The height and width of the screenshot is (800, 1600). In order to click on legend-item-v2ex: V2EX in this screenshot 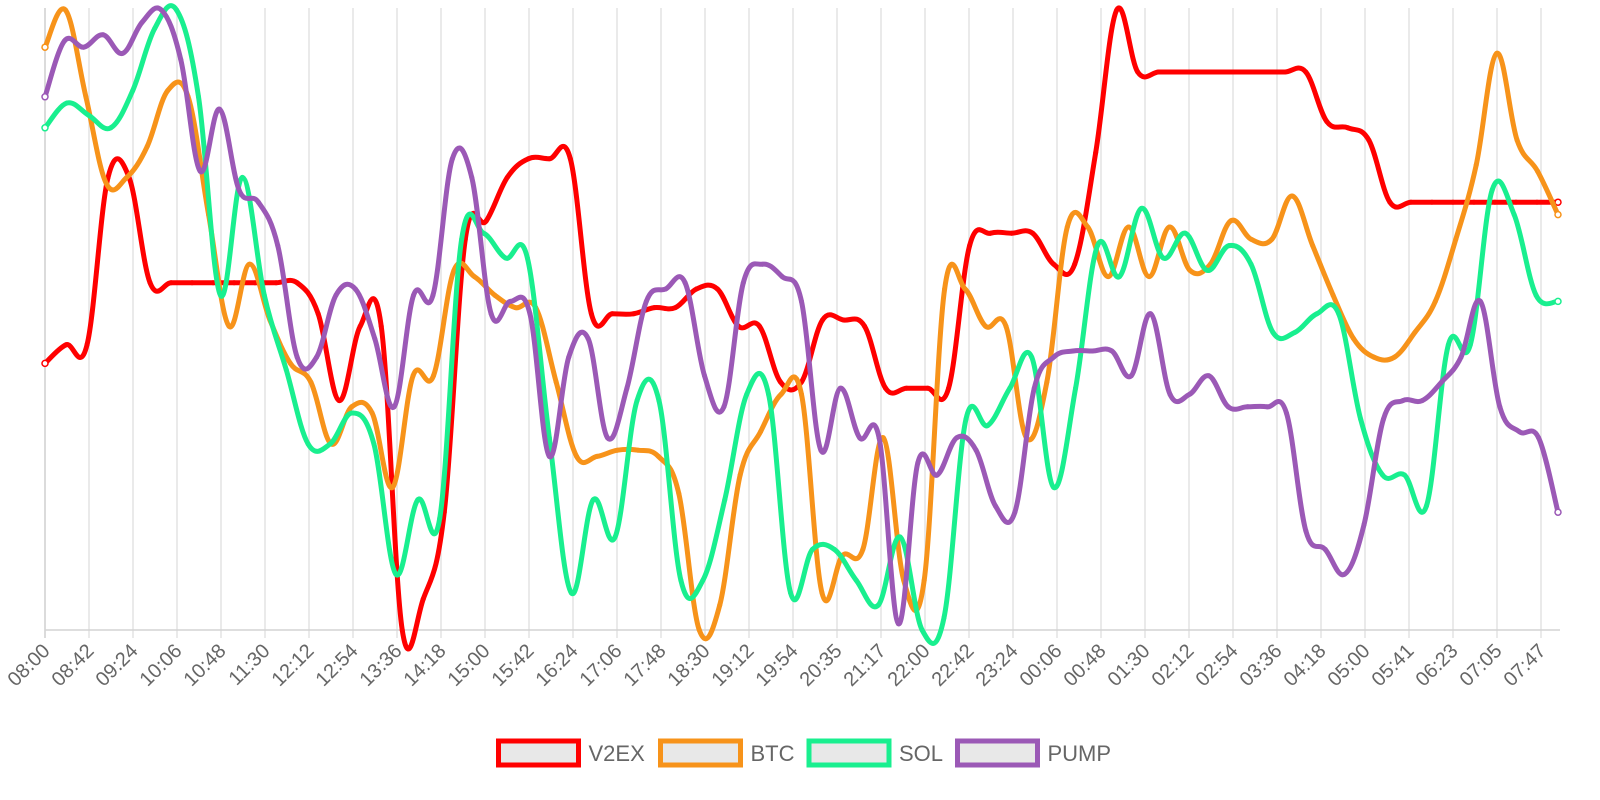, I will do `click(571, 753)`.